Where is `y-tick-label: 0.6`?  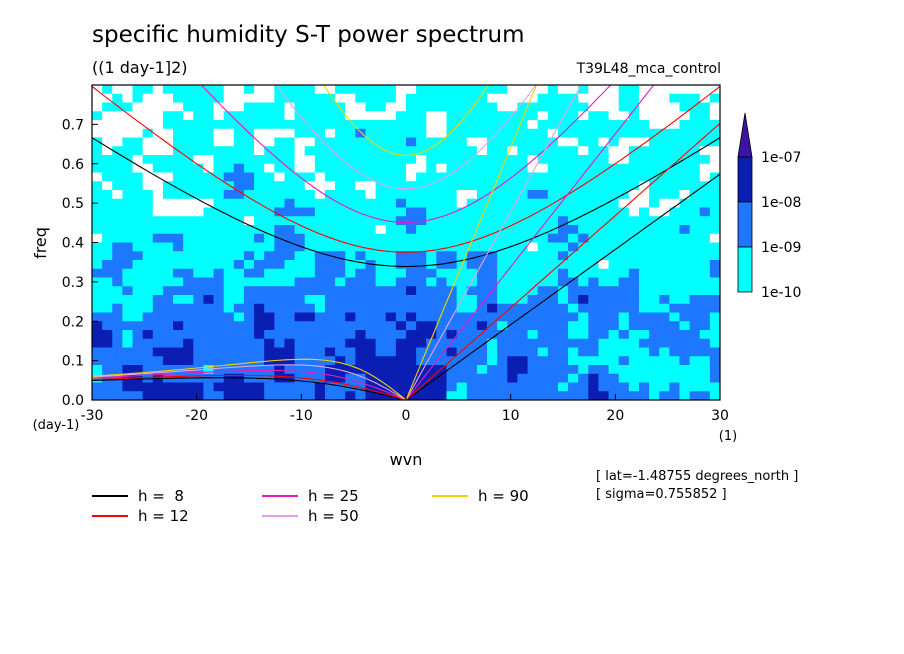
y-tick-label: 0.6 is located at coordinates (73, 165).